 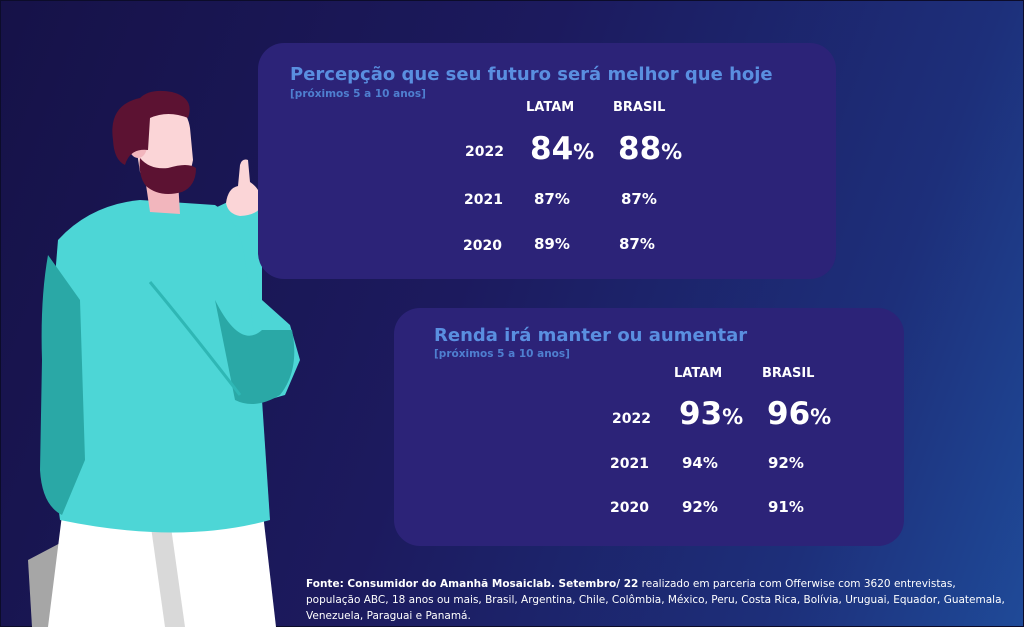 I want to click on value-brasil-2020: 91%, so click(x=786, y=507).